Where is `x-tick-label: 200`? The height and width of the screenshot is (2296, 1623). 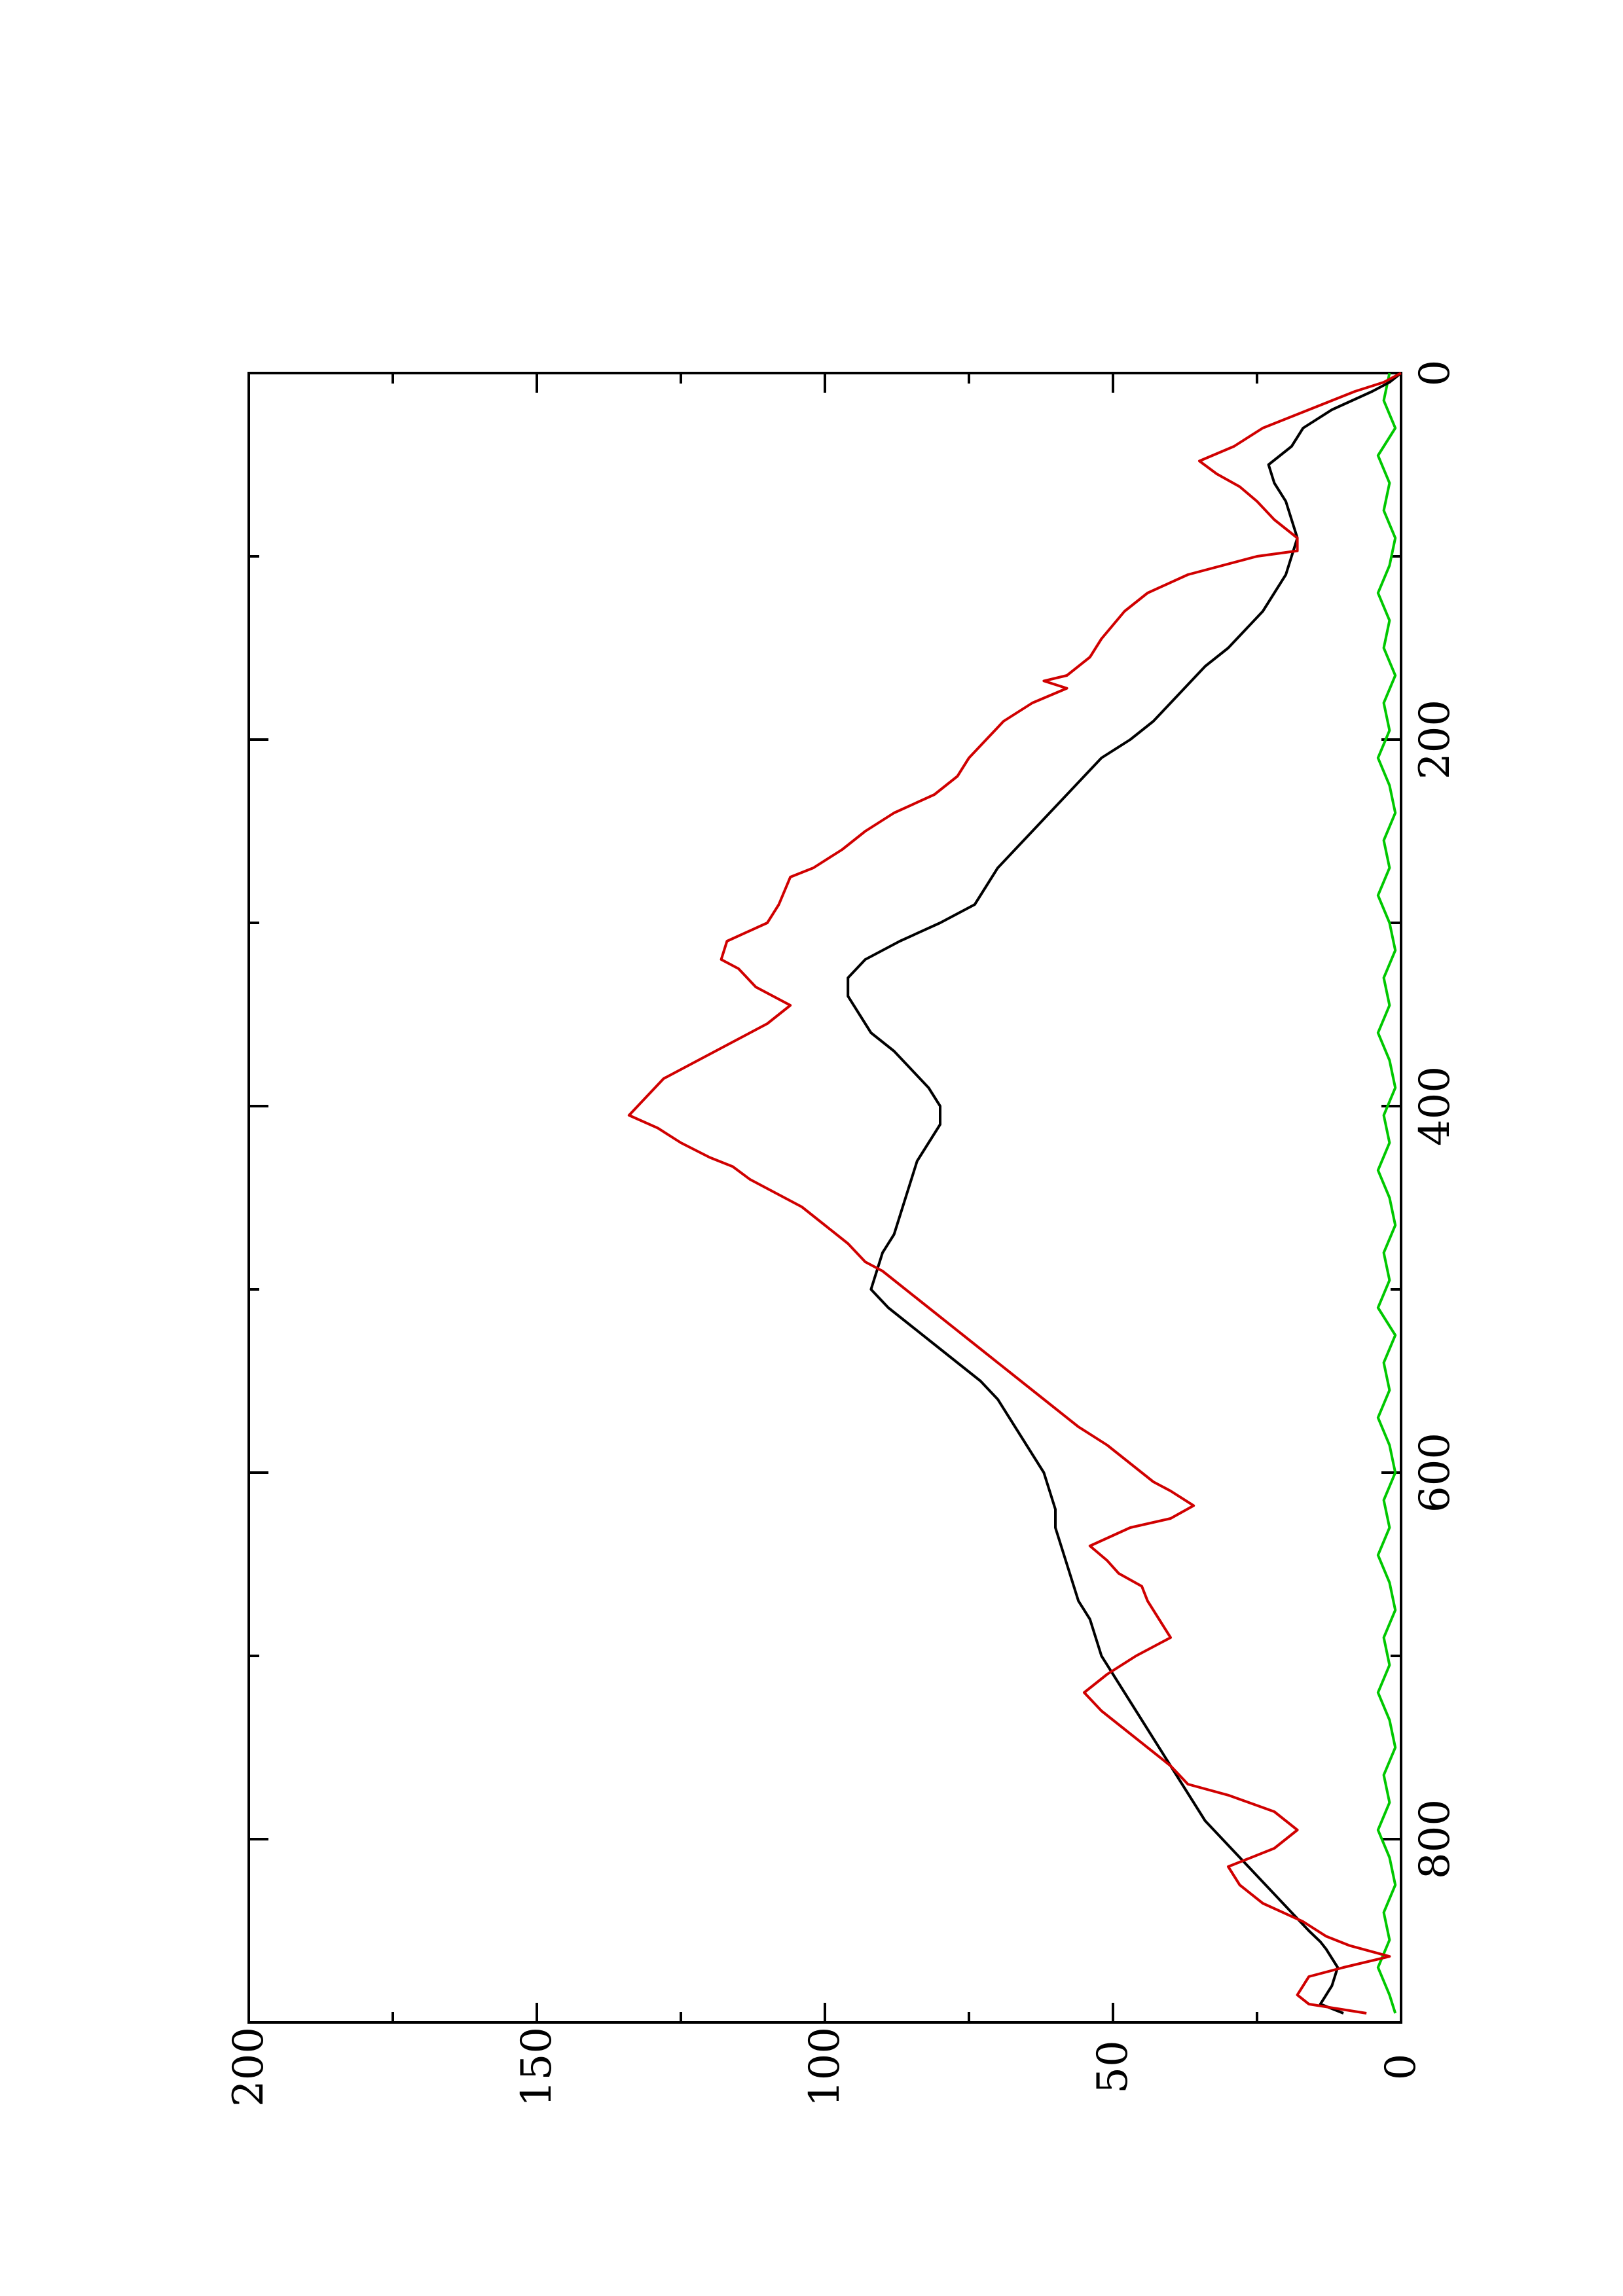
x-tick-label: 200 is located at coordinates (1435, 740).